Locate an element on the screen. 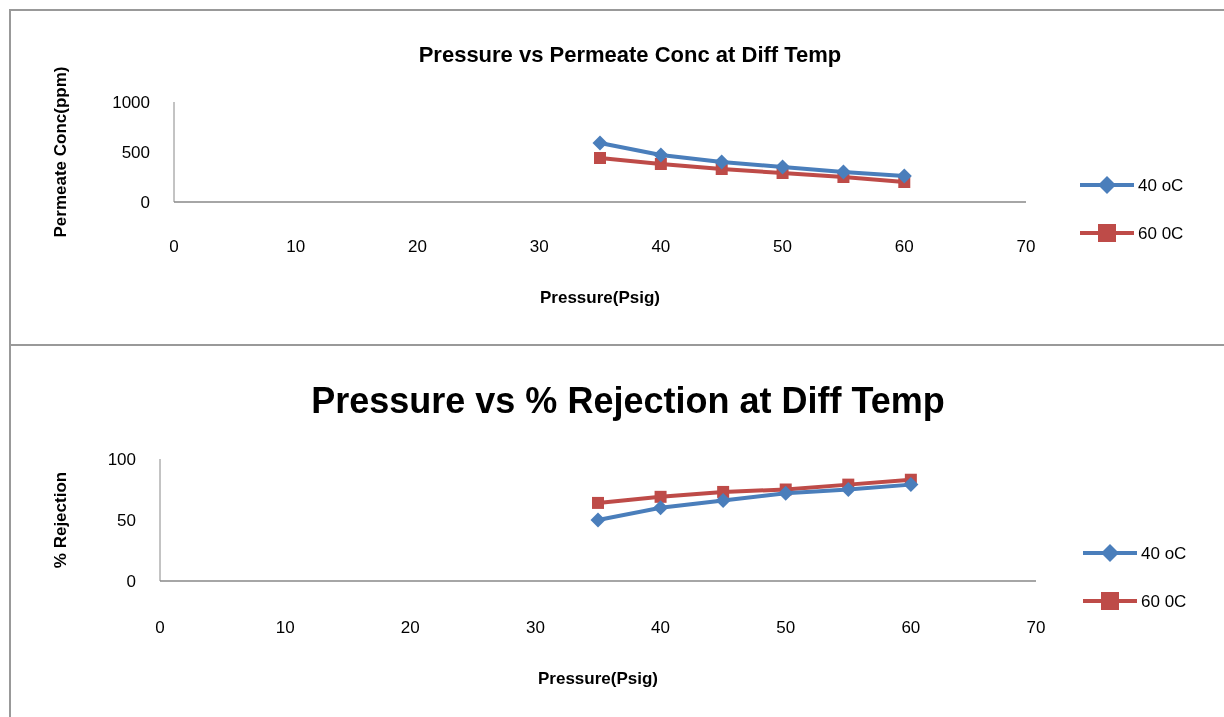  chart-title: Pressure vs Permeate Conc at Diff Temp is located at coordinates (630, 54).